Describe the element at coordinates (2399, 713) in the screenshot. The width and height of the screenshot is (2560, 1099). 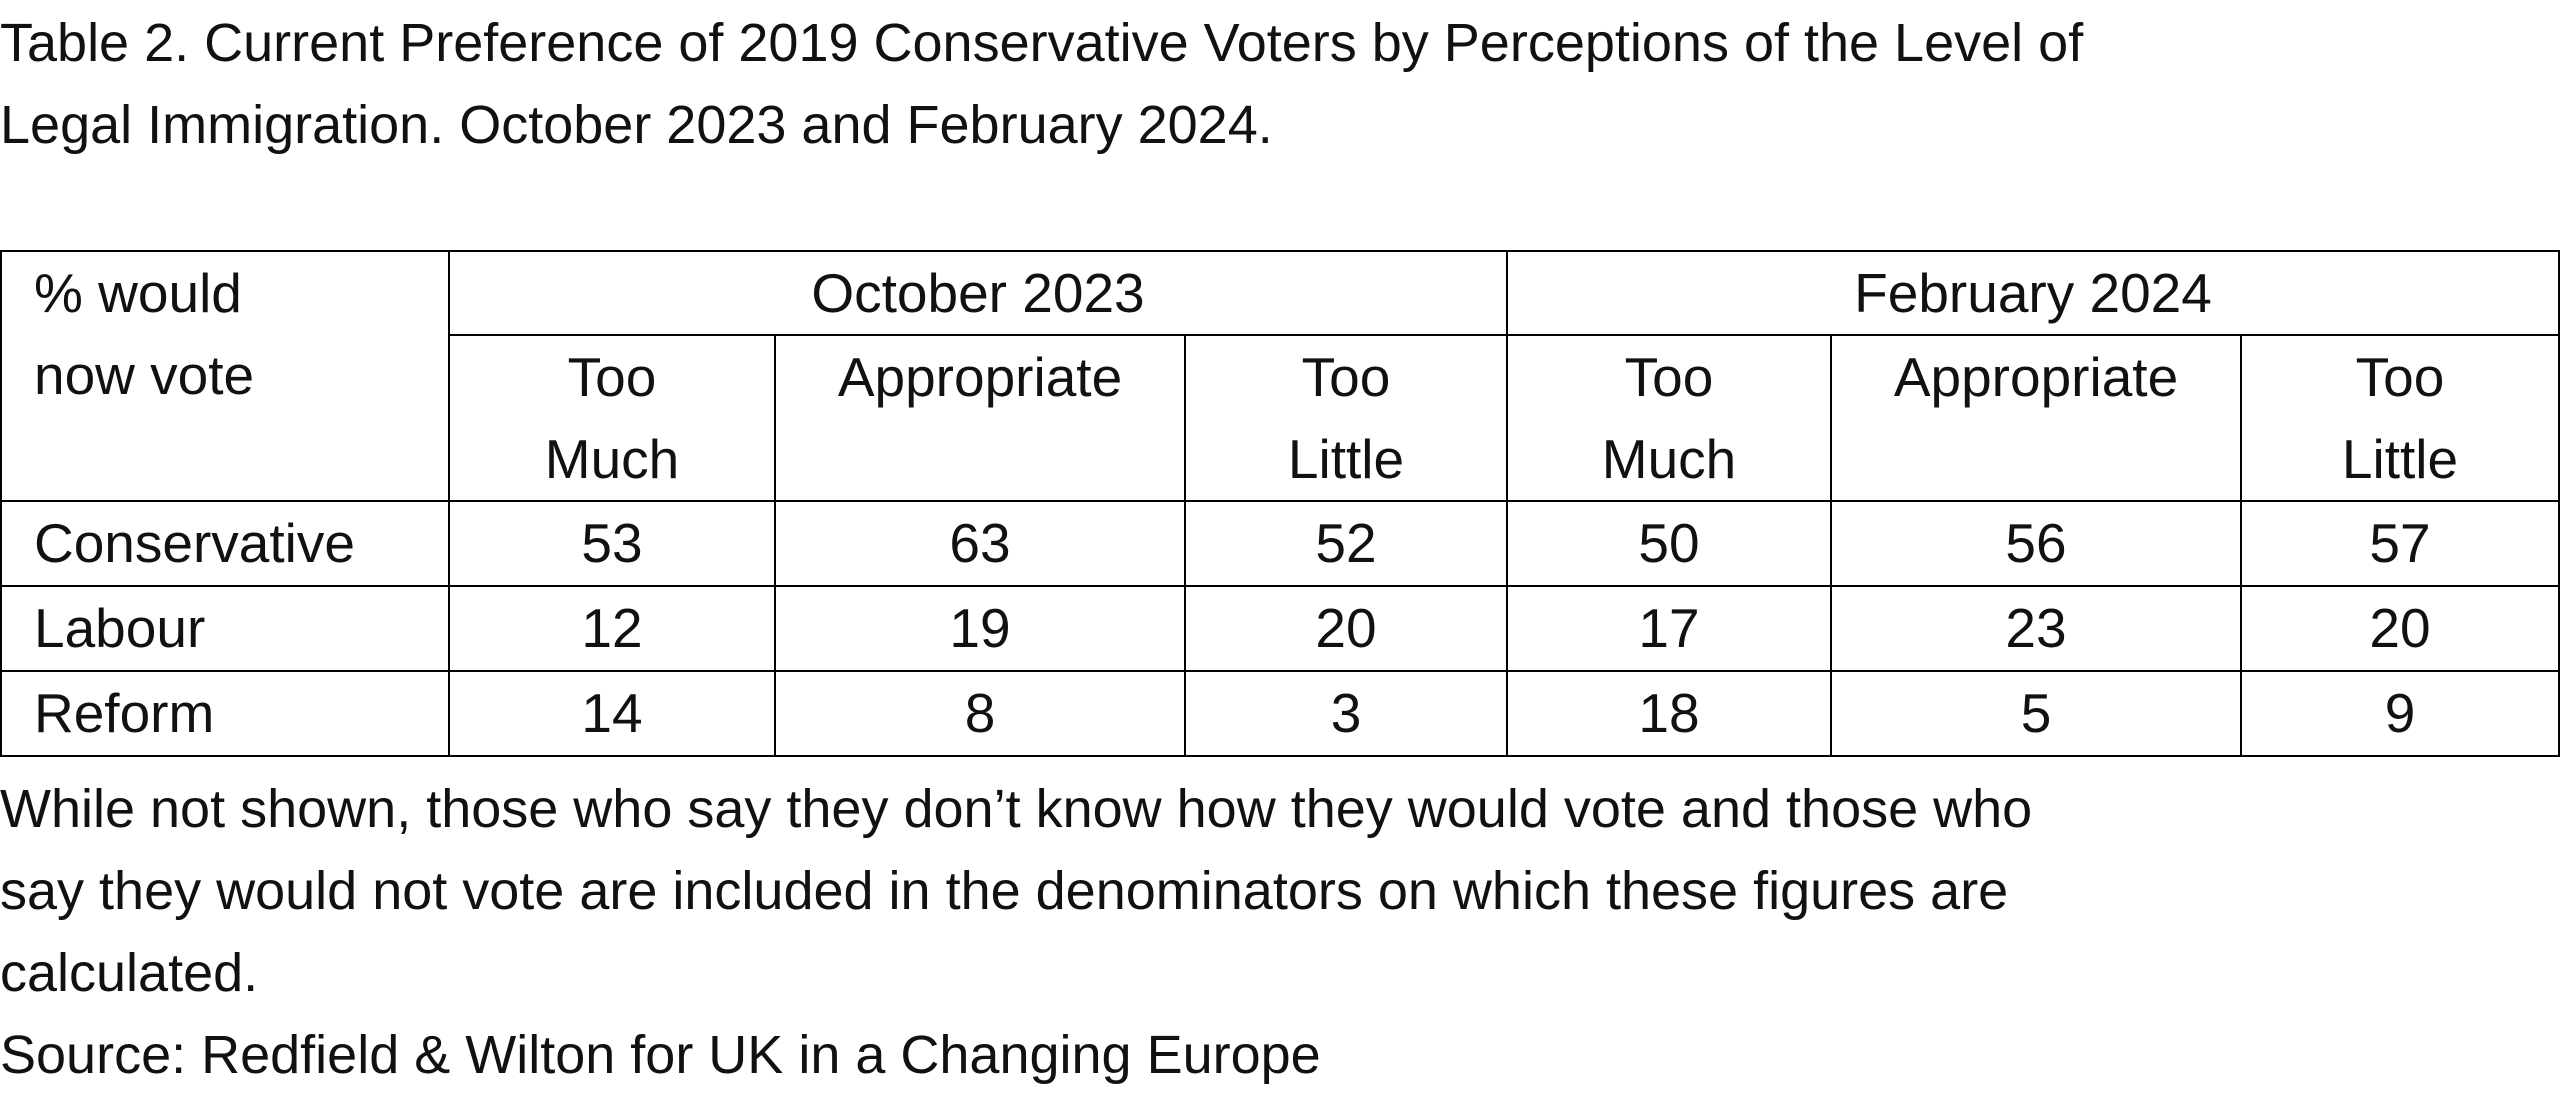
I see `value-cell: 9` at that location.